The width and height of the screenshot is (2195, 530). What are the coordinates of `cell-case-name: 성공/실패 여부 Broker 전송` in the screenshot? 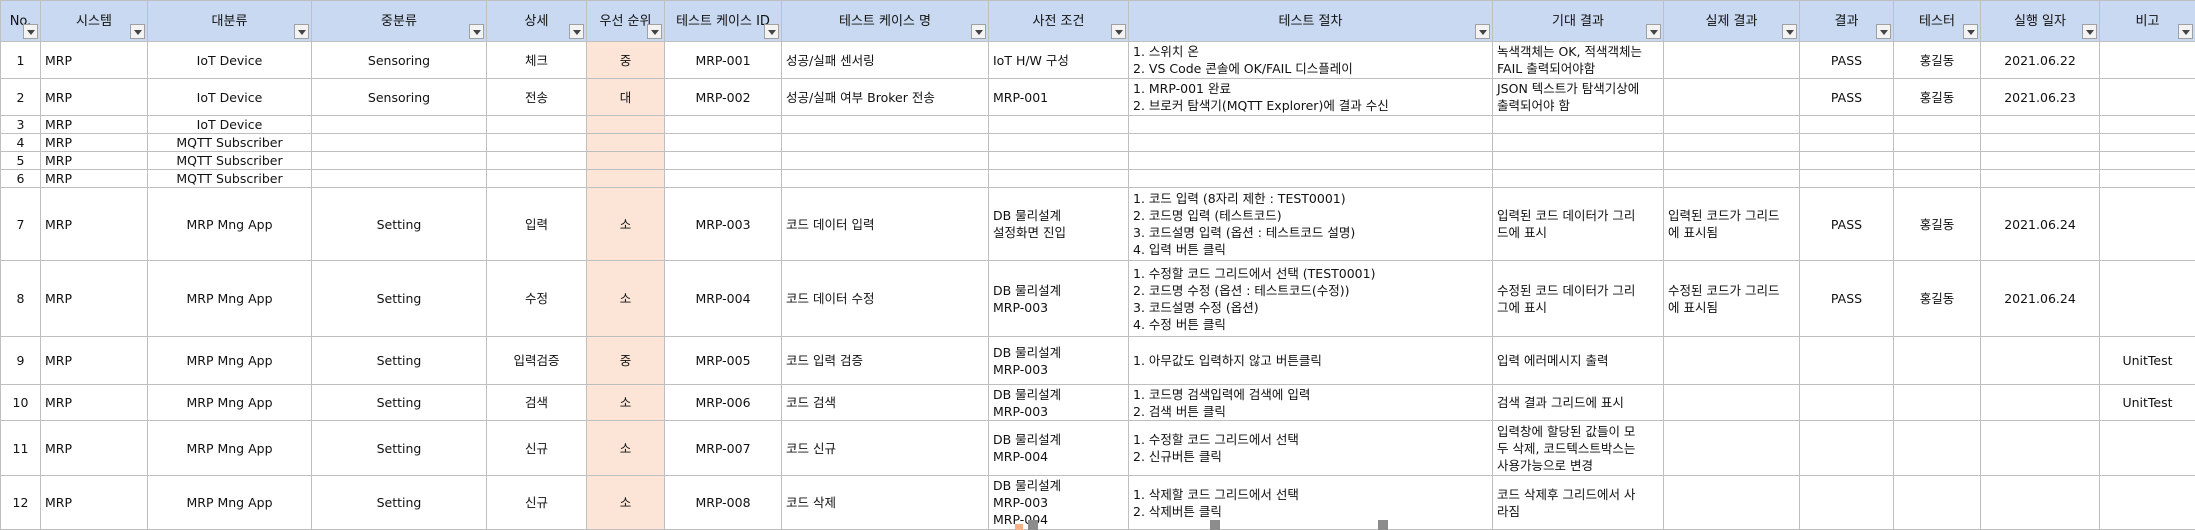 It's located at (885, 97).